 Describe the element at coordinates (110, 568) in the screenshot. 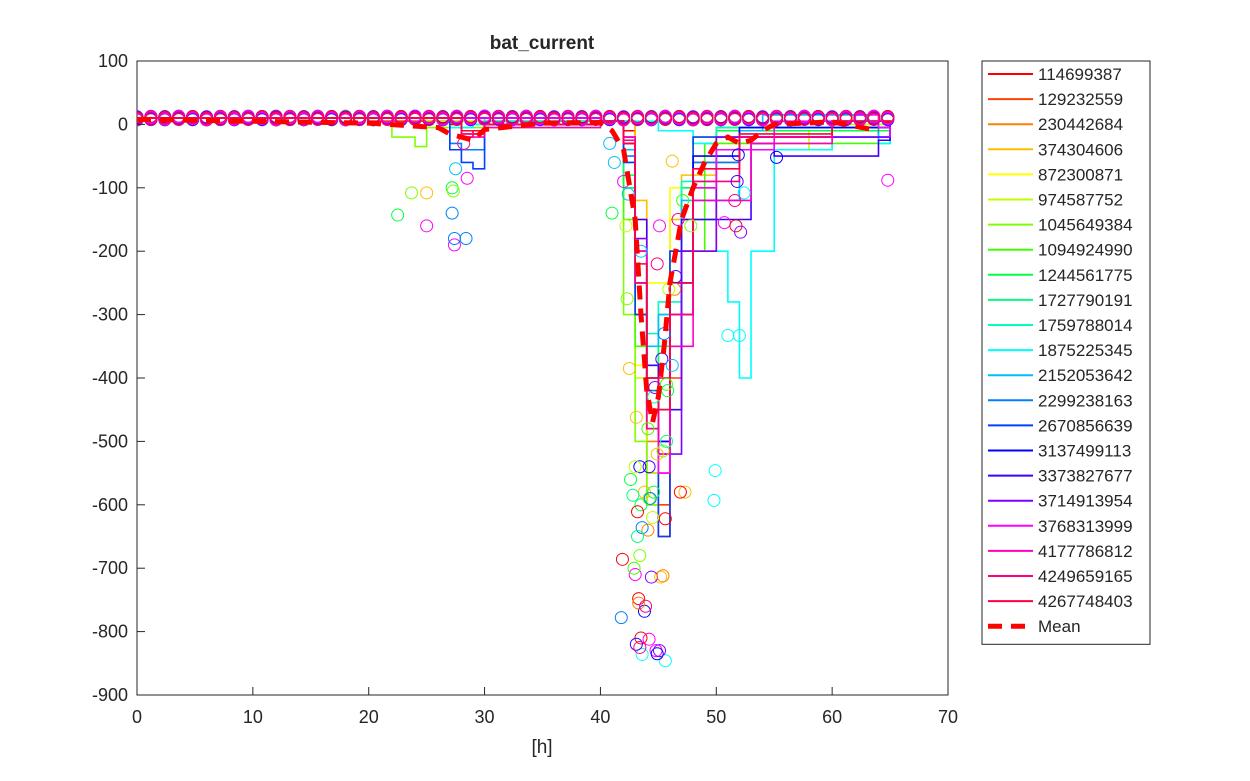

I see `y-tick-label: -700` at that location.